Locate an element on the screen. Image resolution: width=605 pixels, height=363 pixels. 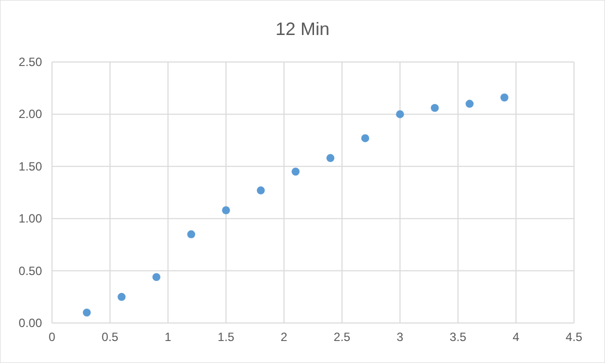
y-tick-label: 0.00 is located at coordinates (30, 323).